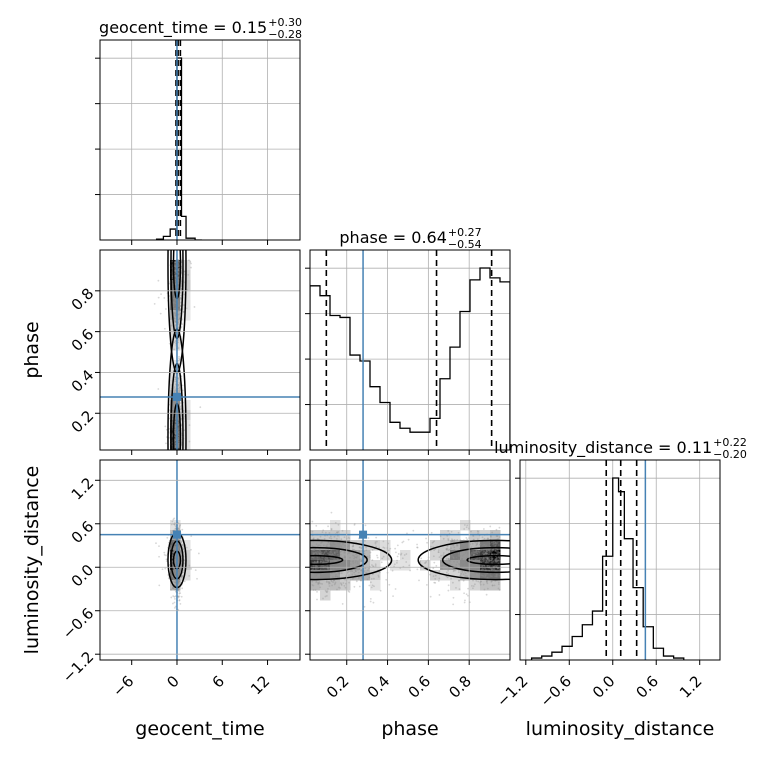 The height and width of the screenshot is (760, 760). Describe the element at coordinates (475, 560) in the screenshot. I see `contour-line` at that location.